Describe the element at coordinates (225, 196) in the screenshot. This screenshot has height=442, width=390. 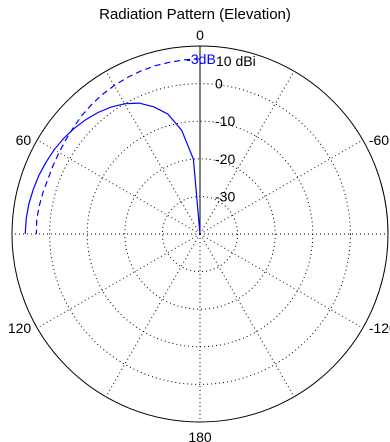
I see `radial-tick-label: -30` at that location.